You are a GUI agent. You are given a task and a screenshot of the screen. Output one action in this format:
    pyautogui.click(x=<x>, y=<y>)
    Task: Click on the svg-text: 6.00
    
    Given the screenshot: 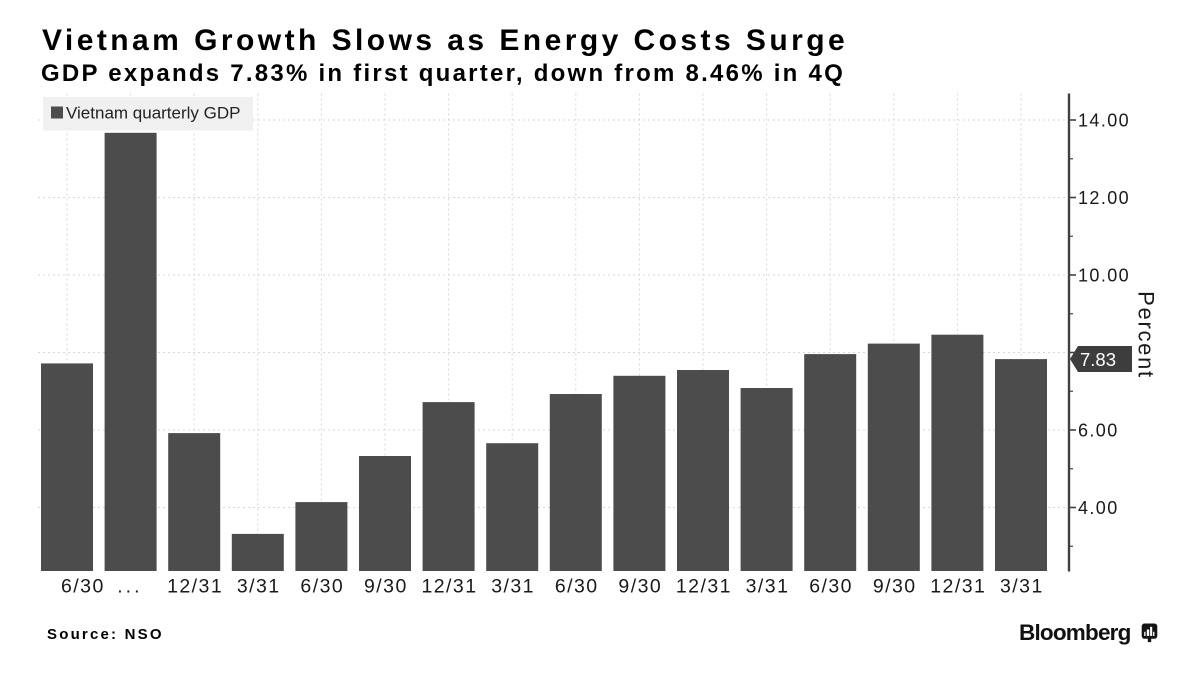 What is the action you would take?
    pyautogui.click(x=1098, y=431)
    